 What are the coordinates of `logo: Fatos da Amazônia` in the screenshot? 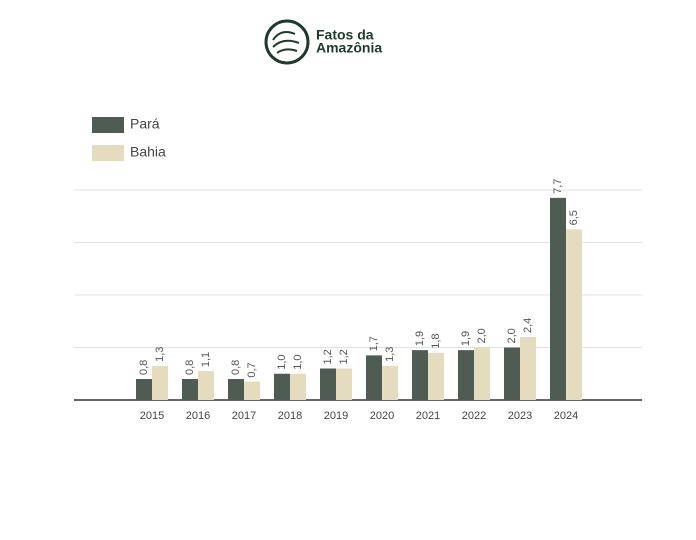 It's located at (323, 42).